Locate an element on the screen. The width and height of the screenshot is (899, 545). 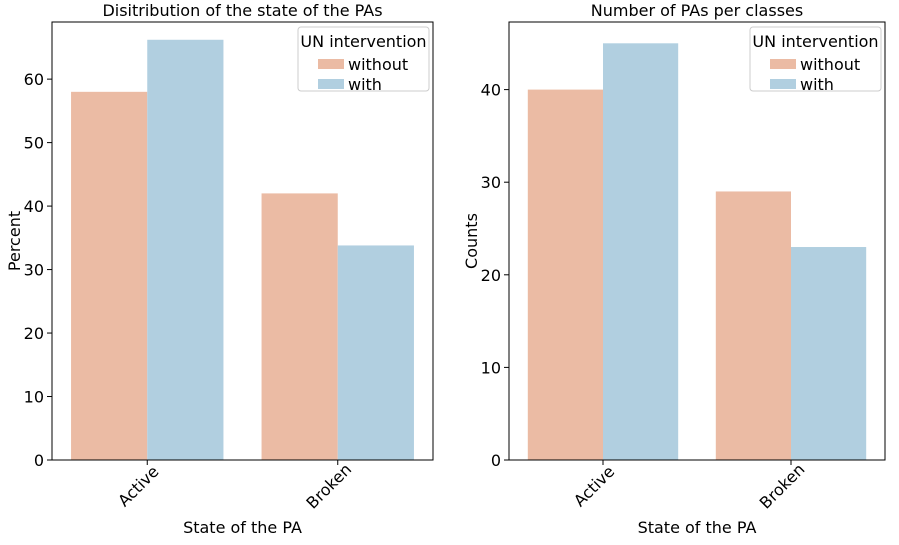
y-tick-label: 50 is located at coordinates (34, 143).